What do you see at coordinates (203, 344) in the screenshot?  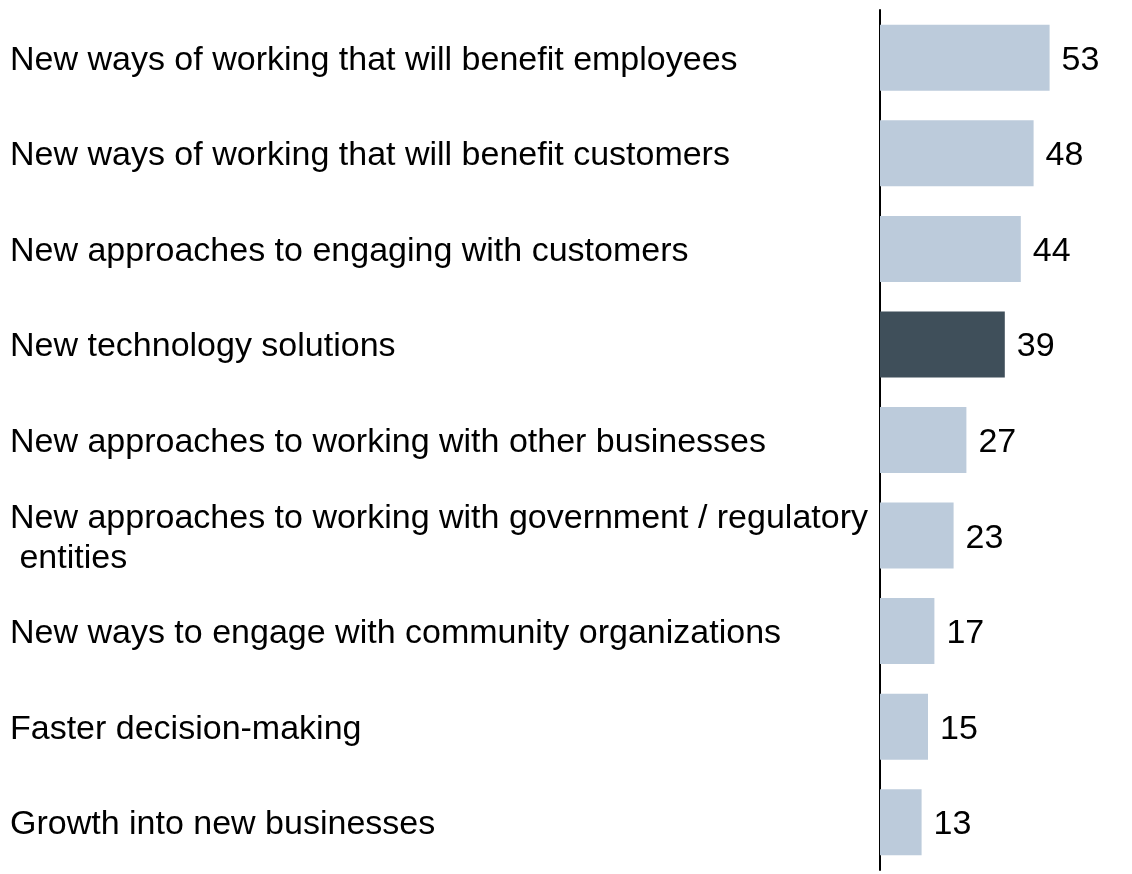 I see `y-tick-label: New technology solutions` at bounding box center [203, 344].